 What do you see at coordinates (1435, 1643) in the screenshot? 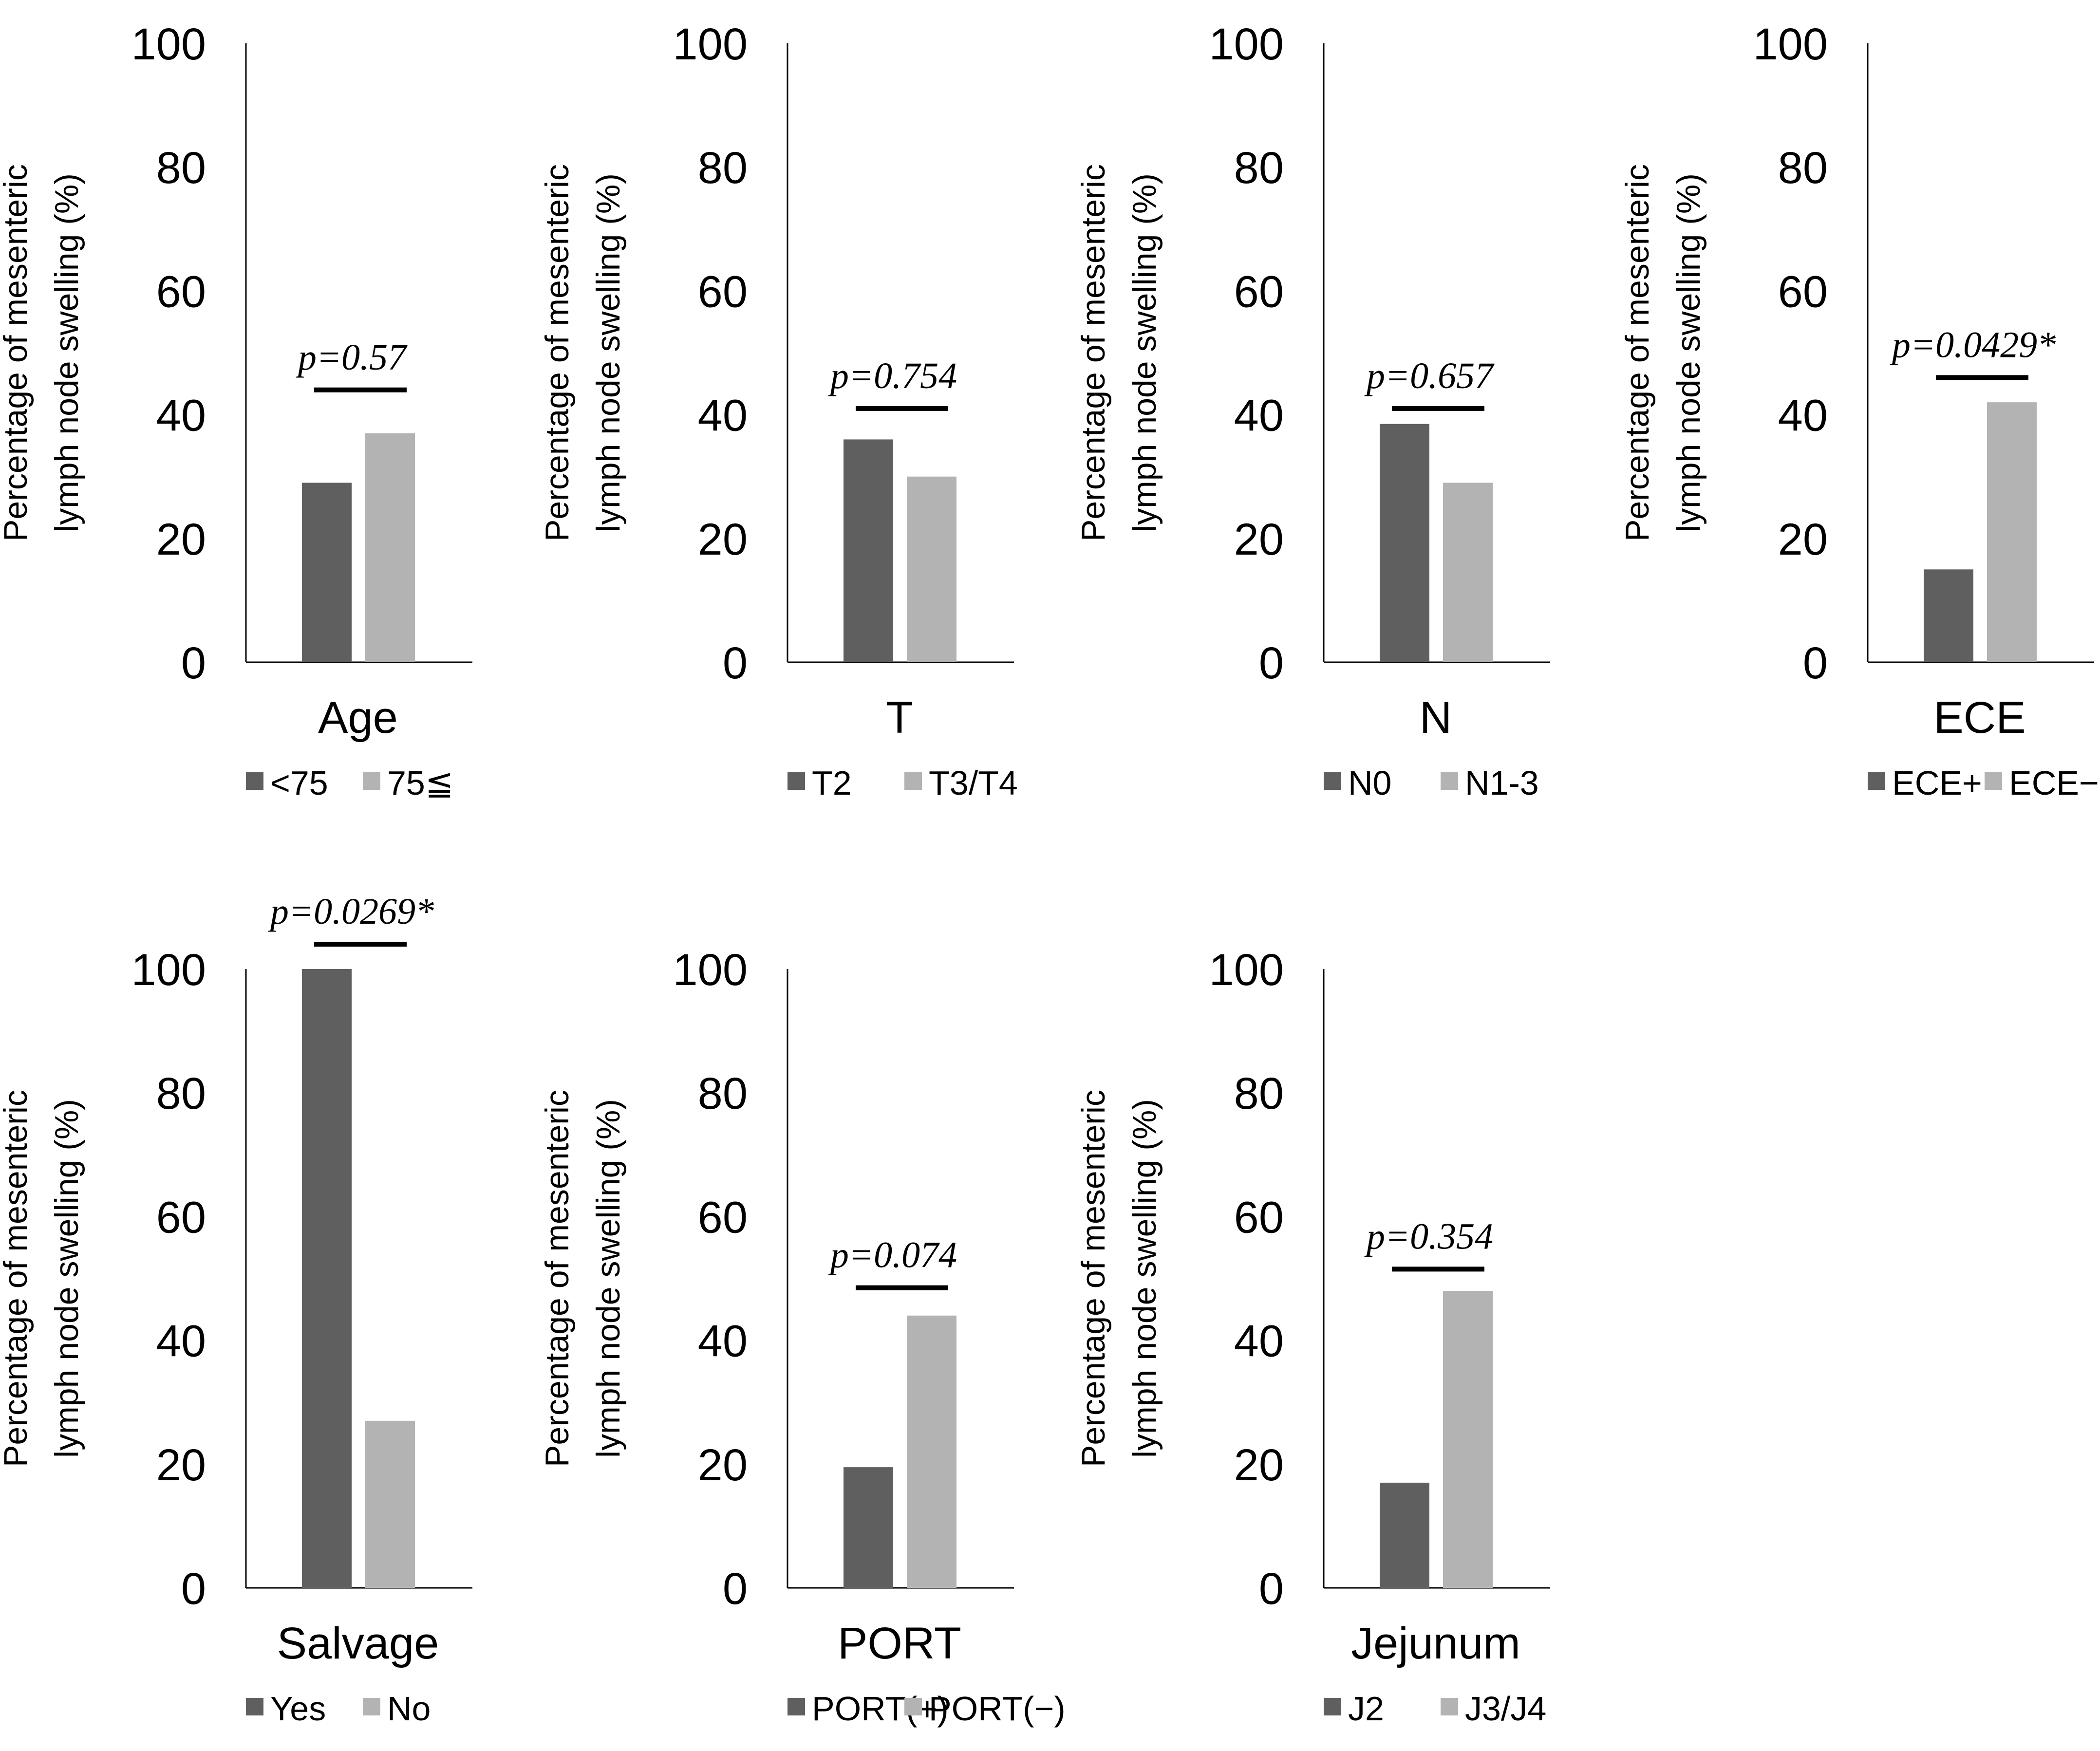
I see `x-axis-label: Jejunum` at bounding box center [1435, 1643].